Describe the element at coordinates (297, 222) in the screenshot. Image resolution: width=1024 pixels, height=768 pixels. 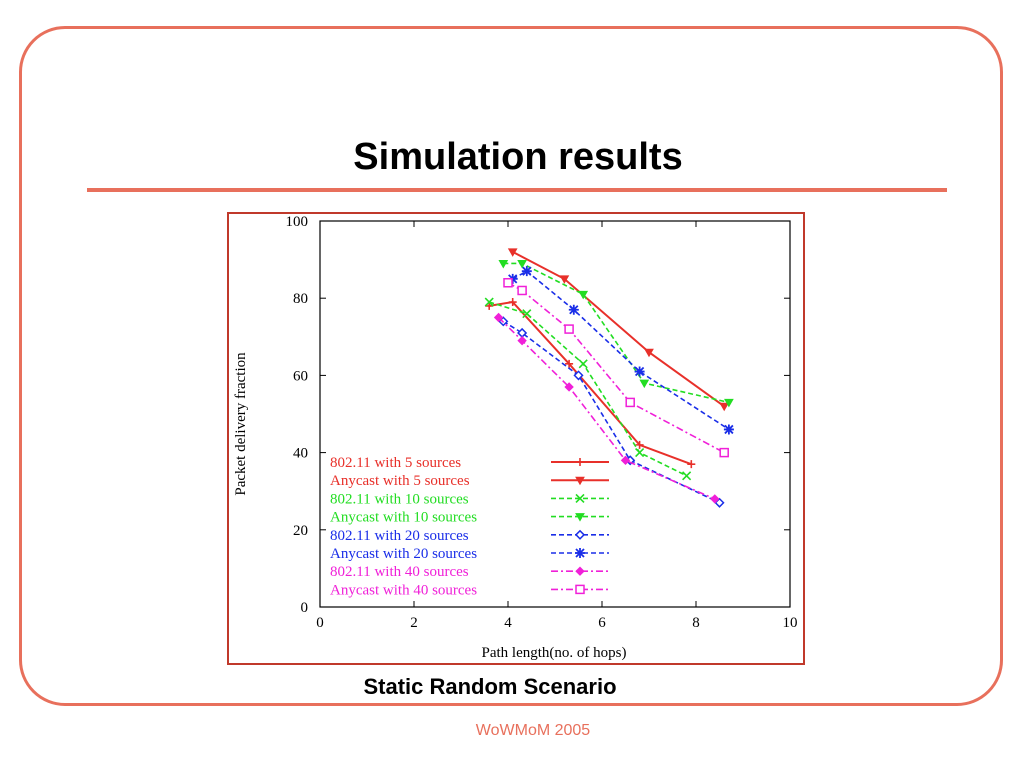
I see `y-tick-label: 100` at that location.